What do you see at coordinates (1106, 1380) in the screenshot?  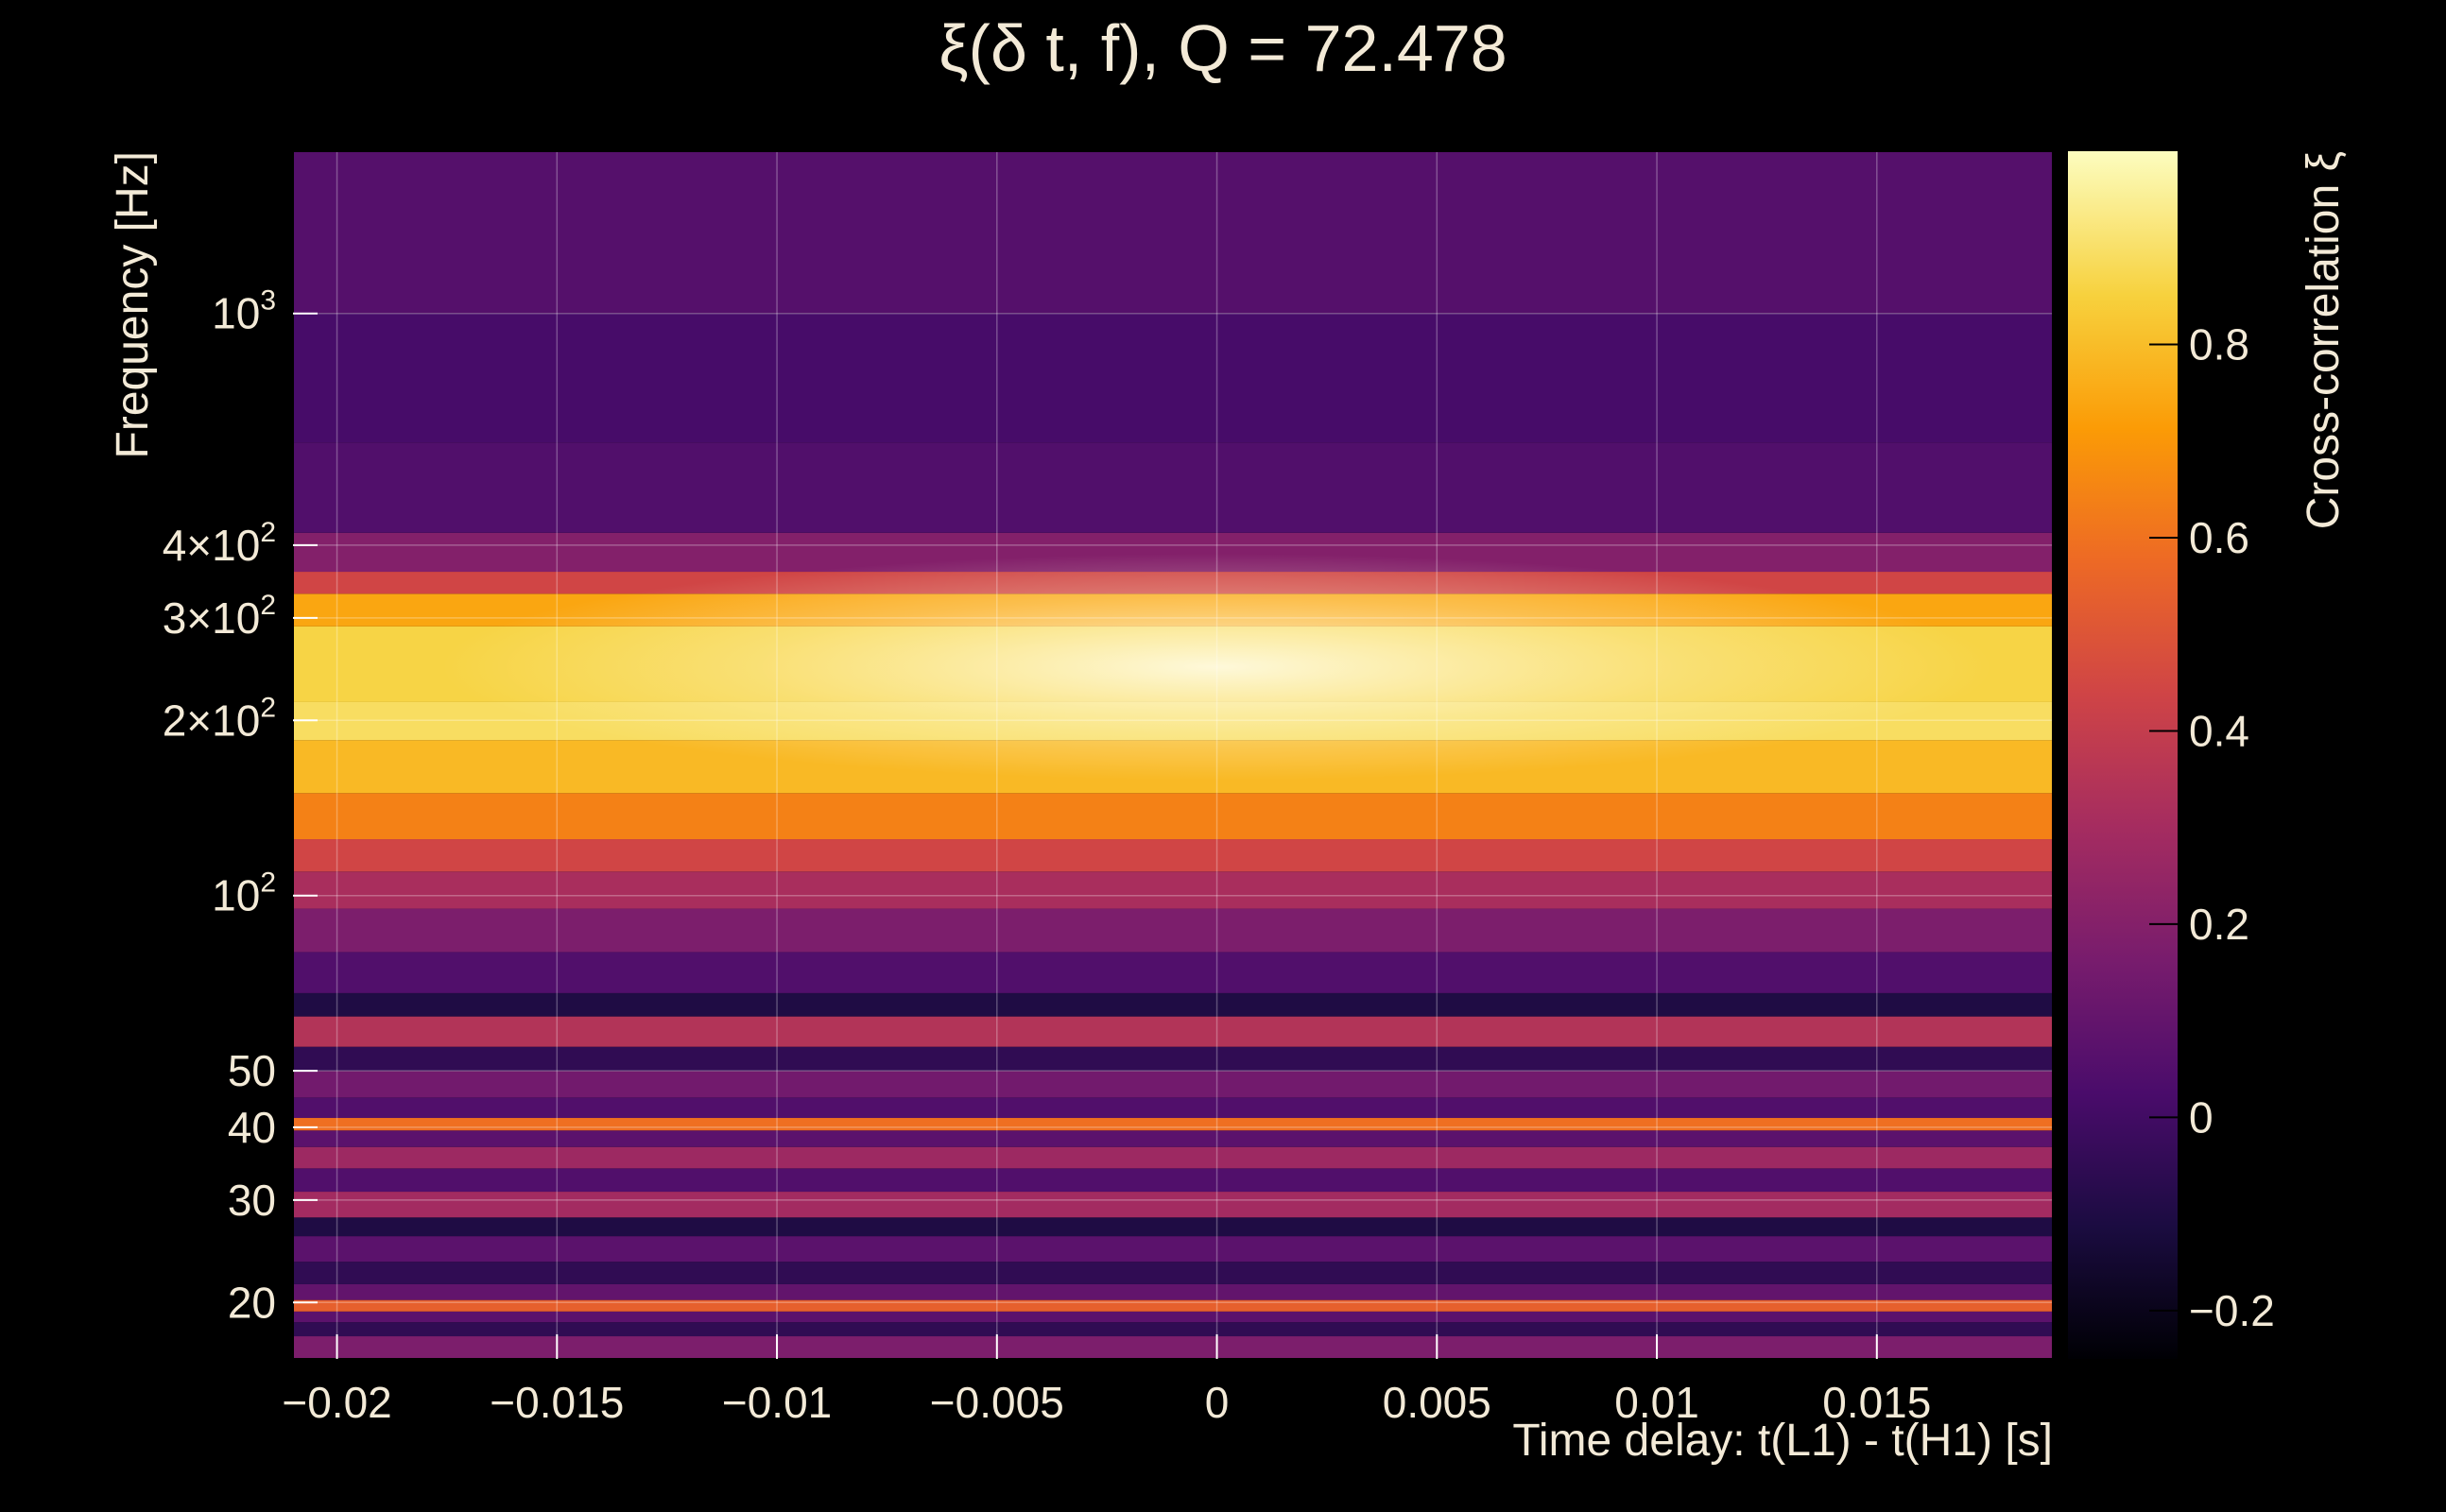 I see `x-axis-ticks: −0.02 −0.015 −0.01 −0.005 0 0.005 0.01 0.015` at bounding box center [1106, 1380].